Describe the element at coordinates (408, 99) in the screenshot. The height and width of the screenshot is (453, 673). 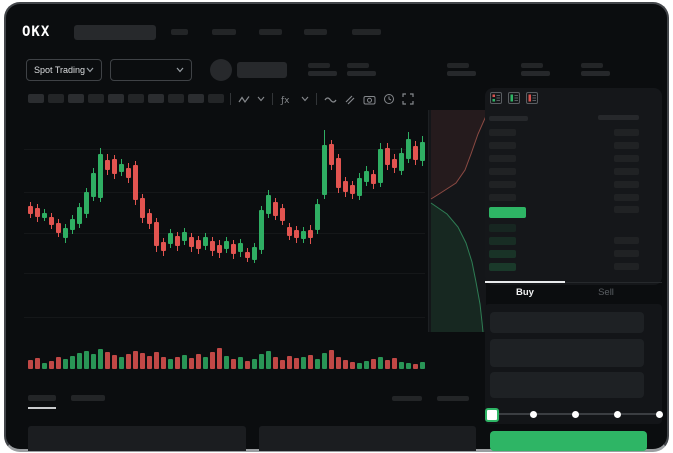
I see `fullscreen-icon` at that location.